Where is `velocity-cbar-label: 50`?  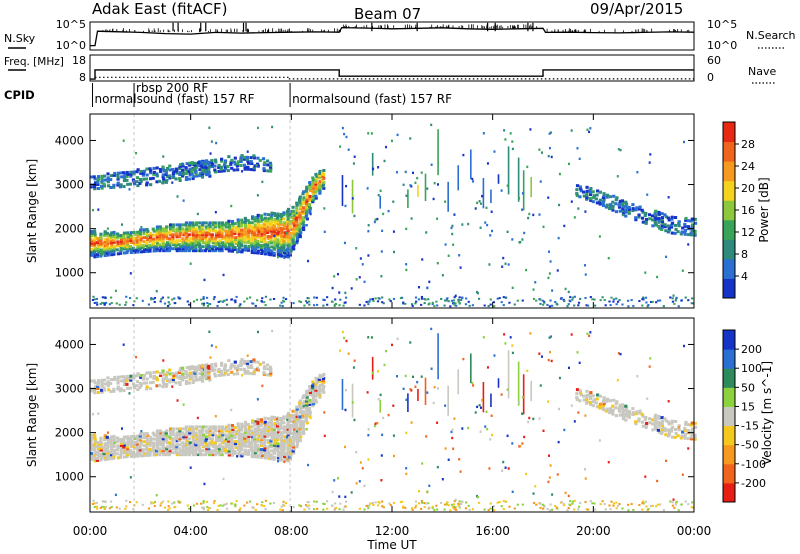 velocity-cbar-label: 50 is located at coordinates (748, 387).